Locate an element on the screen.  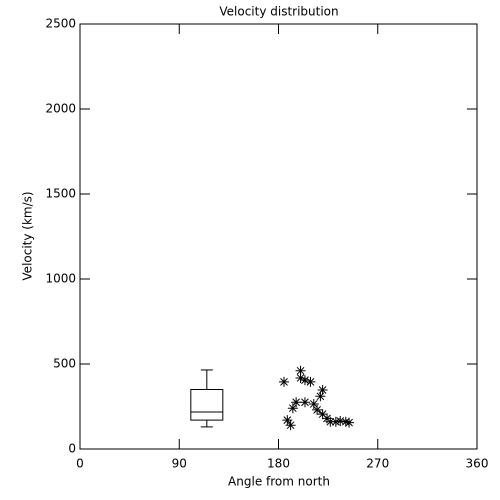
x-tick-label: 270 is located at coordinates (377, 464).